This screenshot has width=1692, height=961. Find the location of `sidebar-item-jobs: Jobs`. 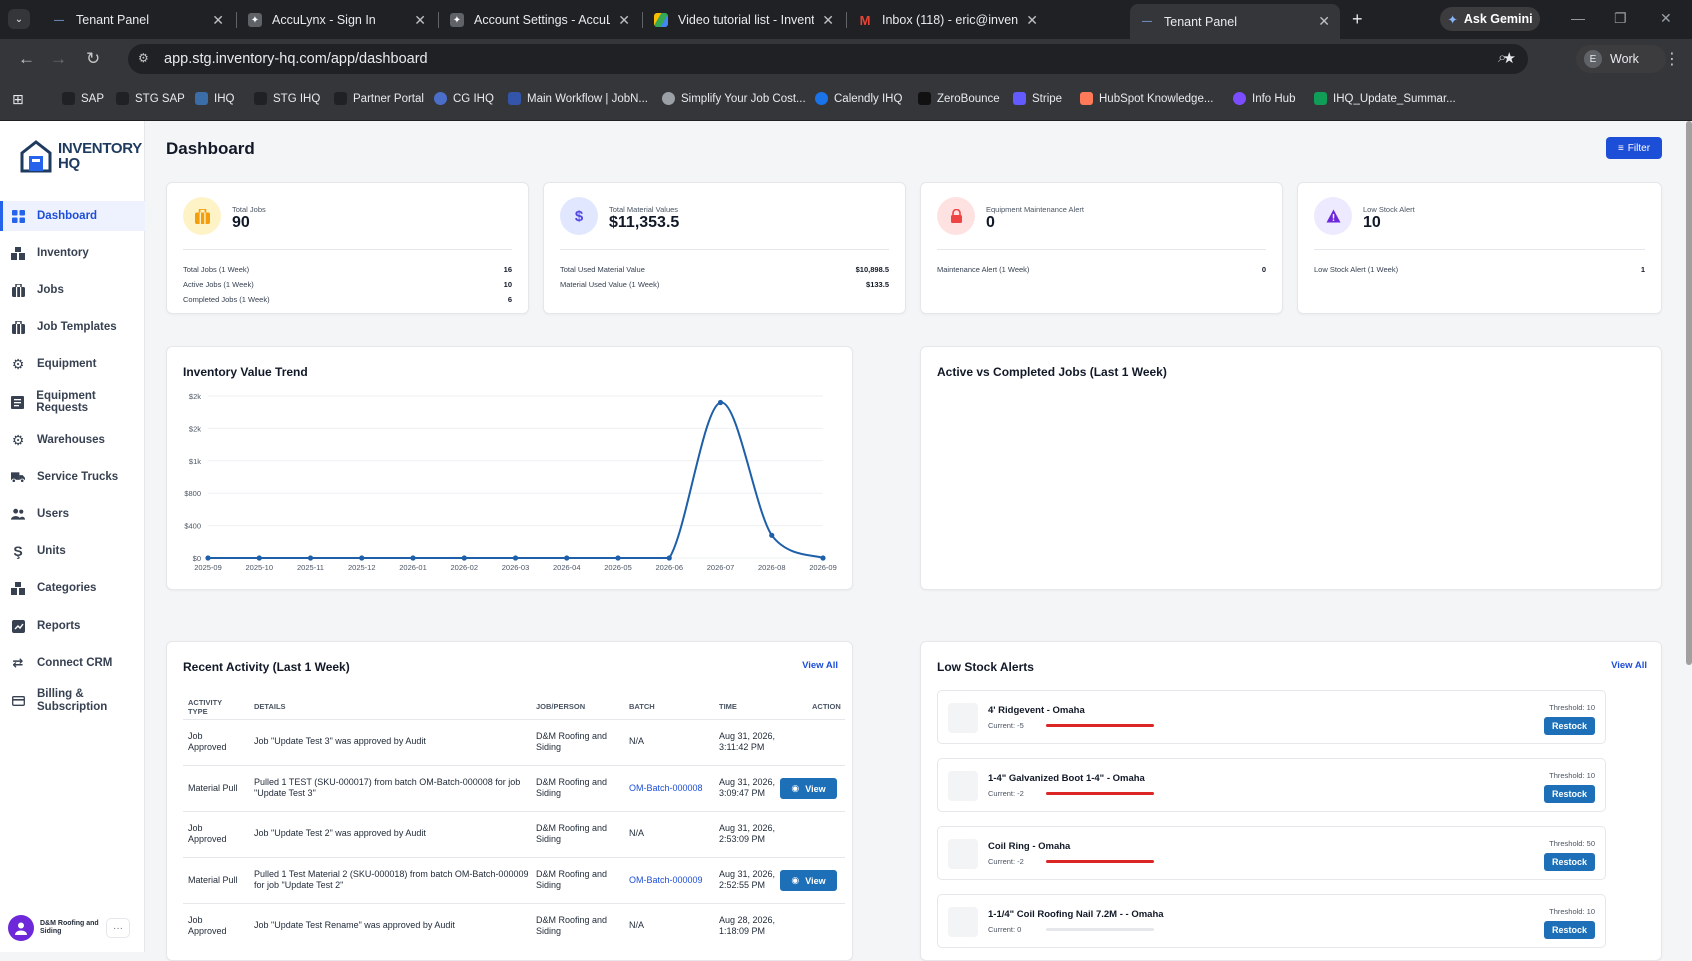

sidebar-item-jobs: Jobs is located at coordinates (72, 290).